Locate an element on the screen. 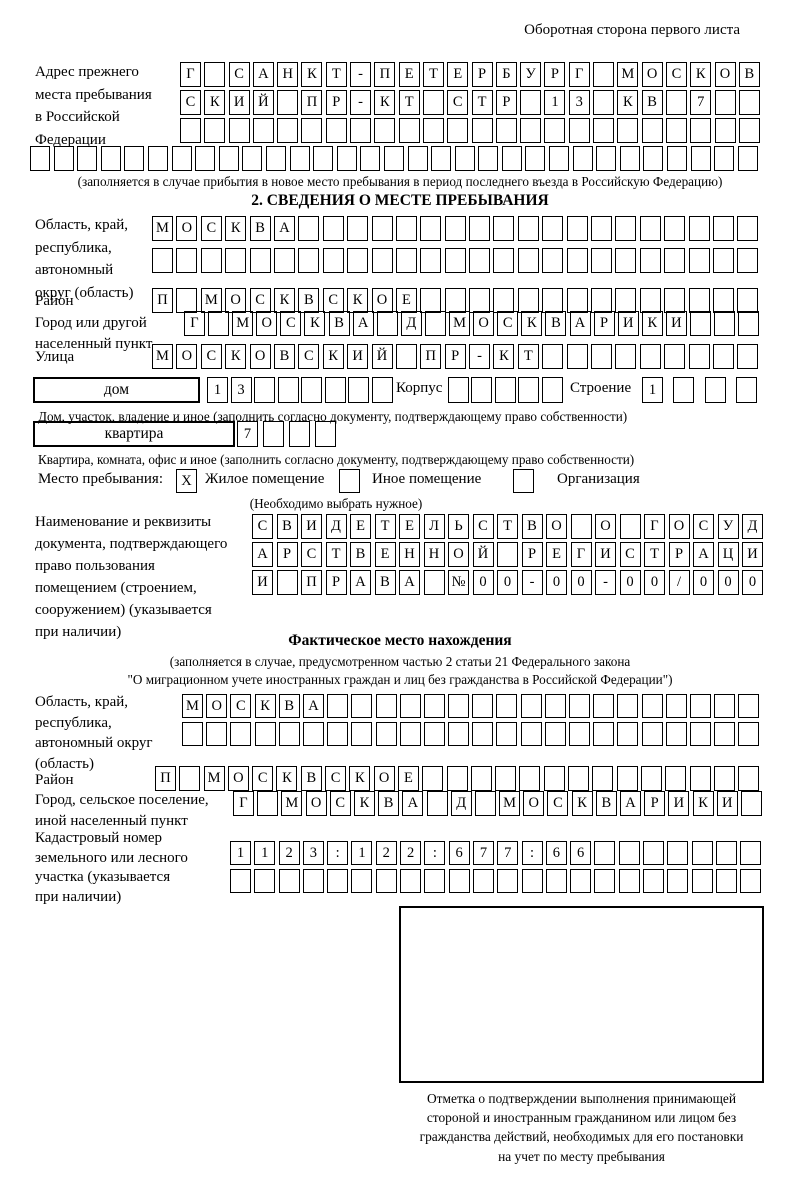 This screenshot has width=800, height=1180. char-box: А is located at coordinates (263, 74).